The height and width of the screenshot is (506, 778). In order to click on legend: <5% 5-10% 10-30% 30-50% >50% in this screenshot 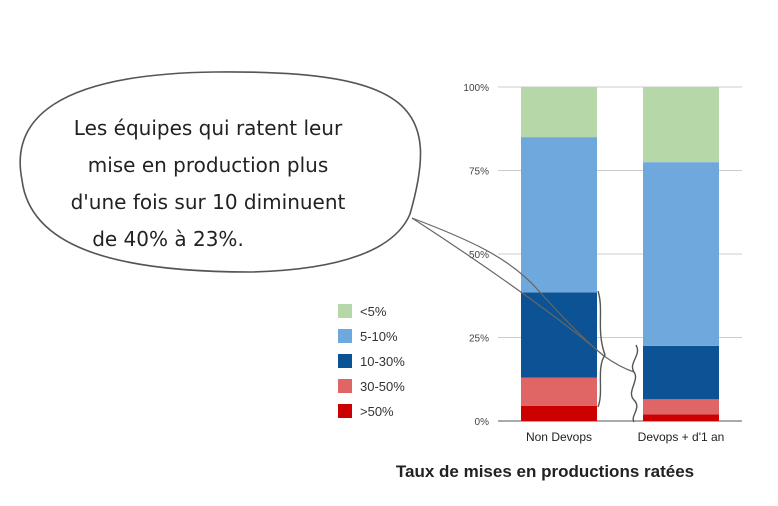, I will do `click(371, 361)`.